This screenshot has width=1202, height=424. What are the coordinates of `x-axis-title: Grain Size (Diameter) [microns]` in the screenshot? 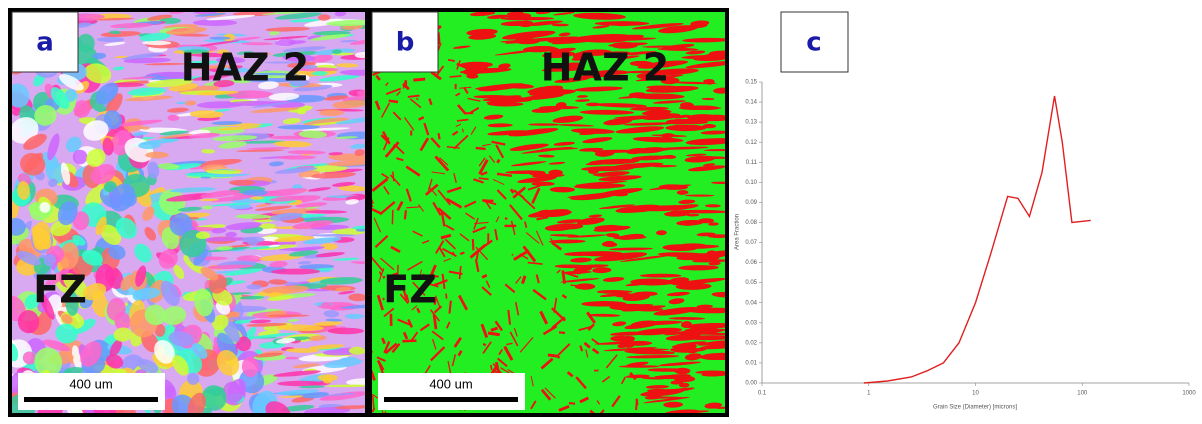 It's located at (975, 408).